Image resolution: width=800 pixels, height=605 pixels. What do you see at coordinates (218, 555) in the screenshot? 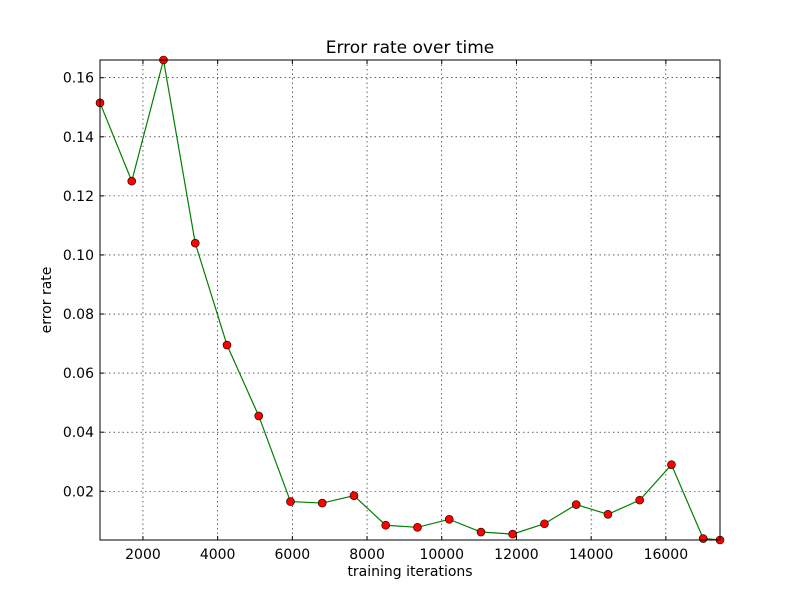
I see `x-tick-label: 4000` at bounding box center [218, 555].